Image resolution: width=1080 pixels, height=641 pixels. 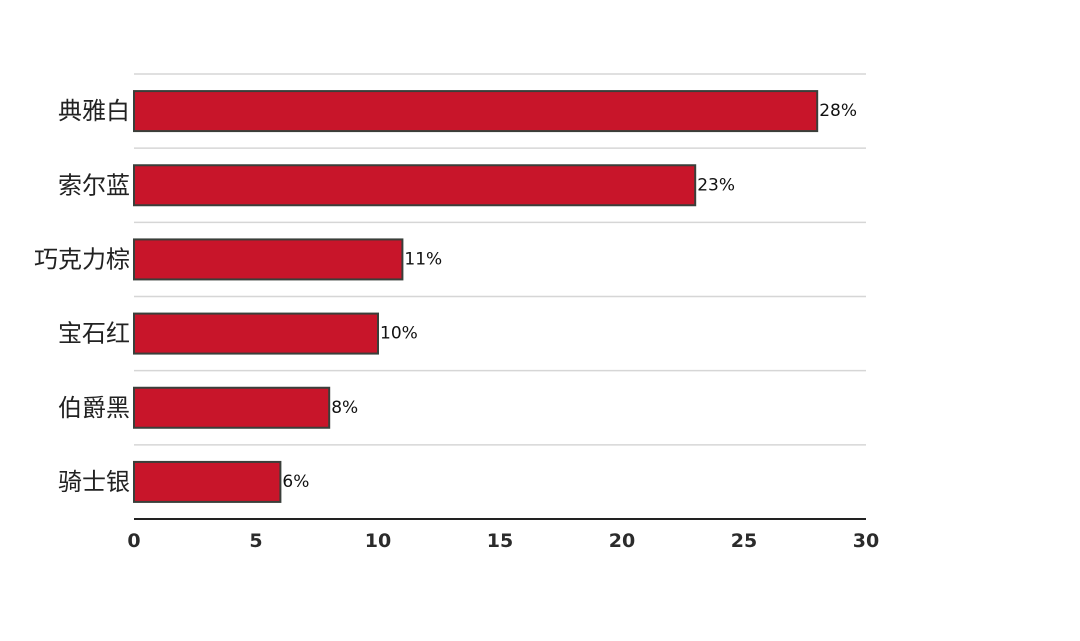 I want to click on category-label: 典雅白, so click(x=94, y=111).